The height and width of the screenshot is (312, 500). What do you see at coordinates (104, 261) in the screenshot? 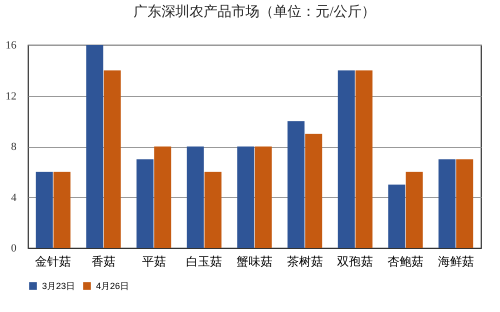
I see `x-tick-label: 香菇` at bounding box center [104, 261].